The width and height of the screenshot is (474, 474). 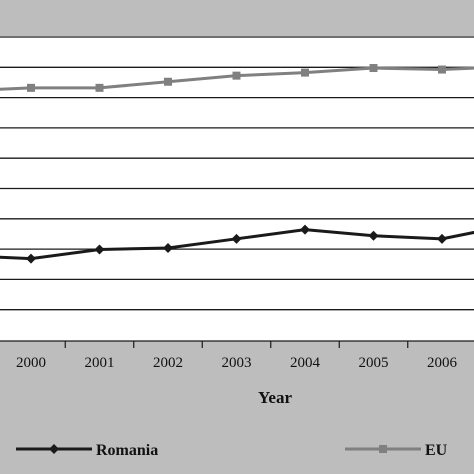 I want to click on x-tick-label: 2000, so click(x=31, y=363).